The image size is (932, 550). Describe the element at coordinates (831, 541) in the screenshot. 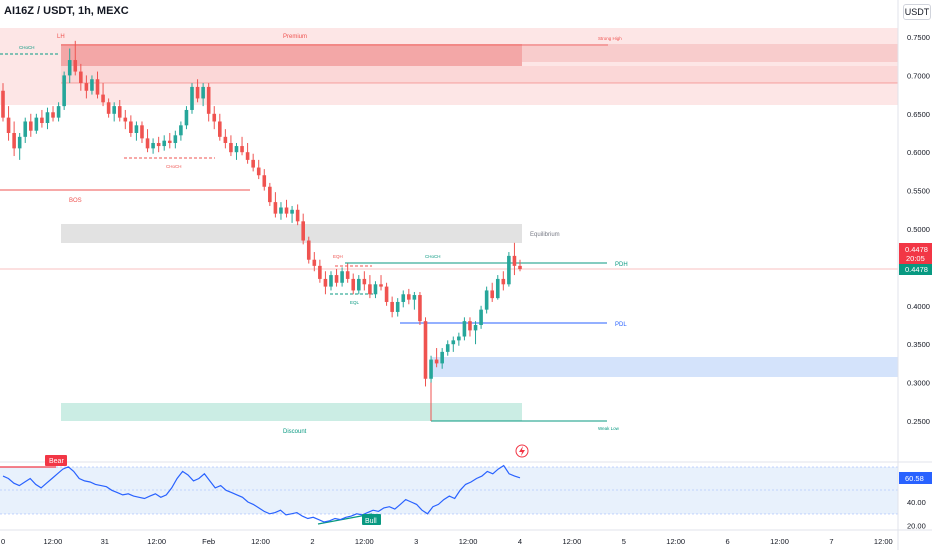

I see `time-tick-label: 7` at that location.